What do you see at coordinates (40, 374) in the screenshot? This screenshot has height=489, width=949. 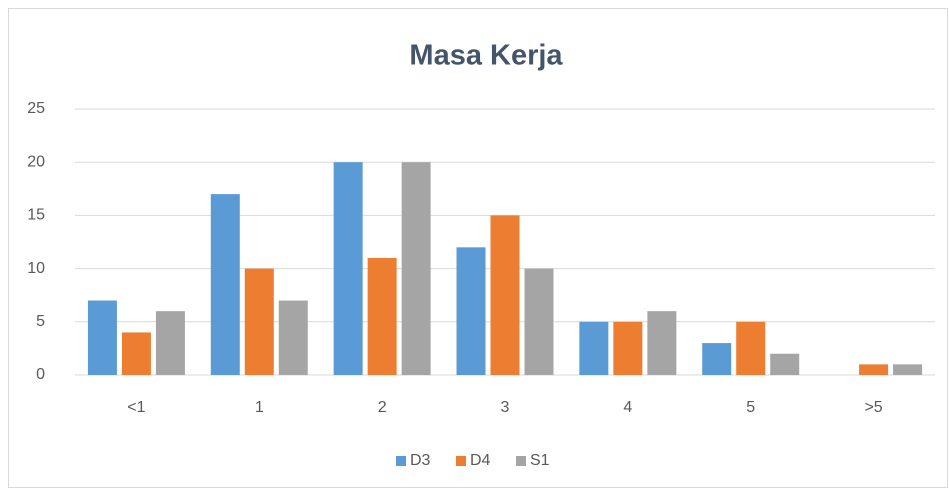 I see `y-tick-label: 0` at bounding box center [40, 374].